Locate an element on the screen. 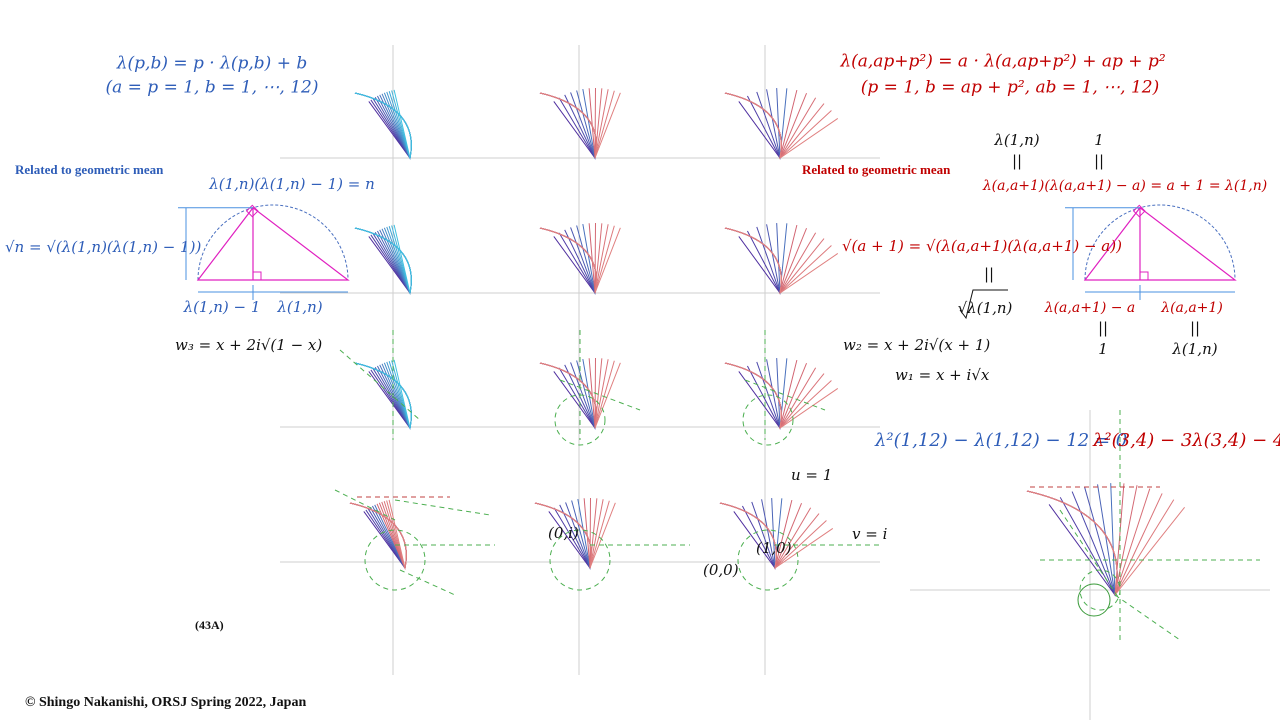  formula: λ(a,a+1)(λ(a,a+1) − a) = a + 1 = λ(1,n) is located at coordinates (1124, 186).